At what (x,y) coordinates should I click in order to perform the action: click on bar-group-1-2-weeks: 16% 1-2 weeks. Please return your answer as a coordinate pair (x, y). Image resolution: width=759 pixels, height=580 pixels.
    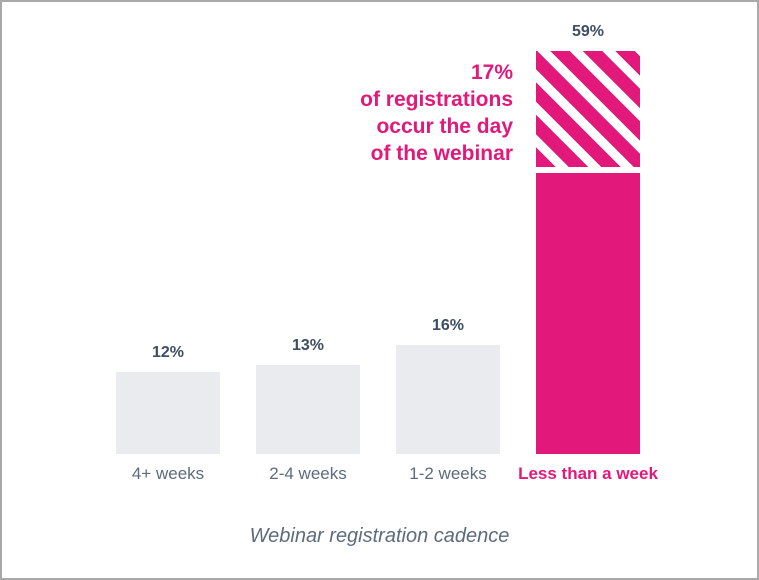
    Looking at the image, I should click on (448, 399).